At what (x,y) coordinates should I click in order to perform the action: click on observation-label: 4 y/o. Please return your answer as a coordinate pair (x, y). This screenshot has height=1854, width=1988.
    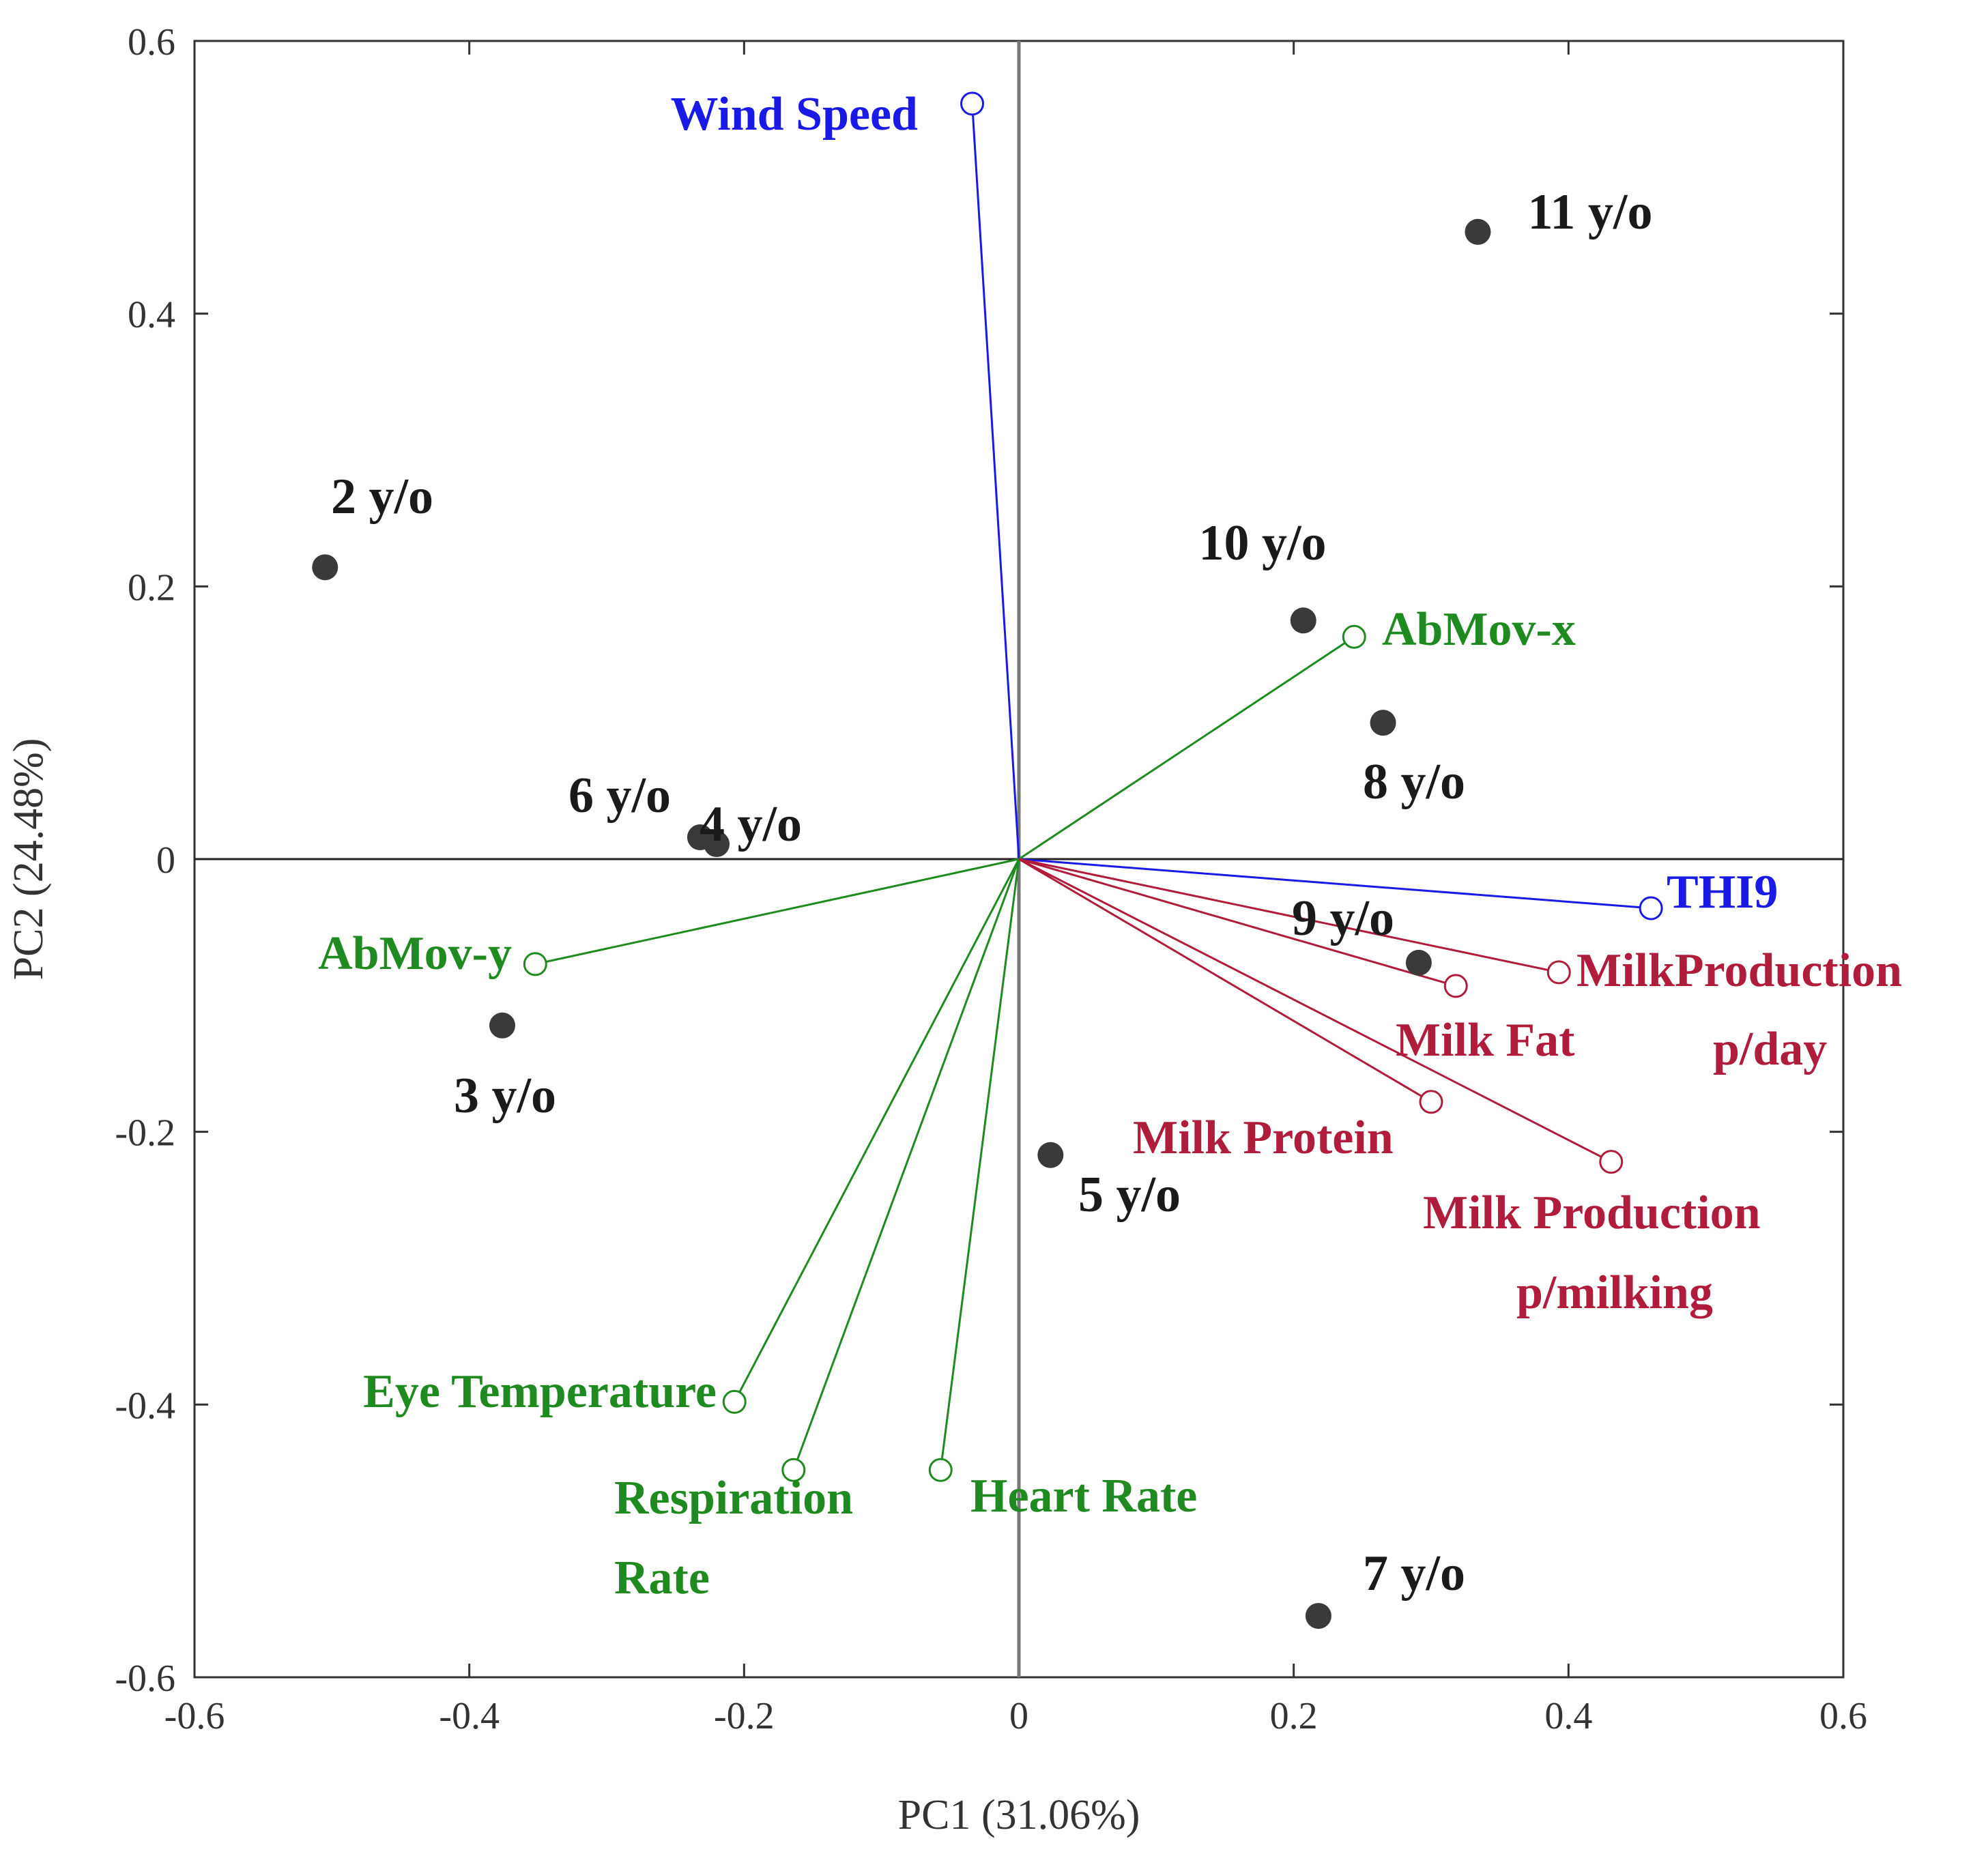
    Looking at the image, I should click on (751, 824).